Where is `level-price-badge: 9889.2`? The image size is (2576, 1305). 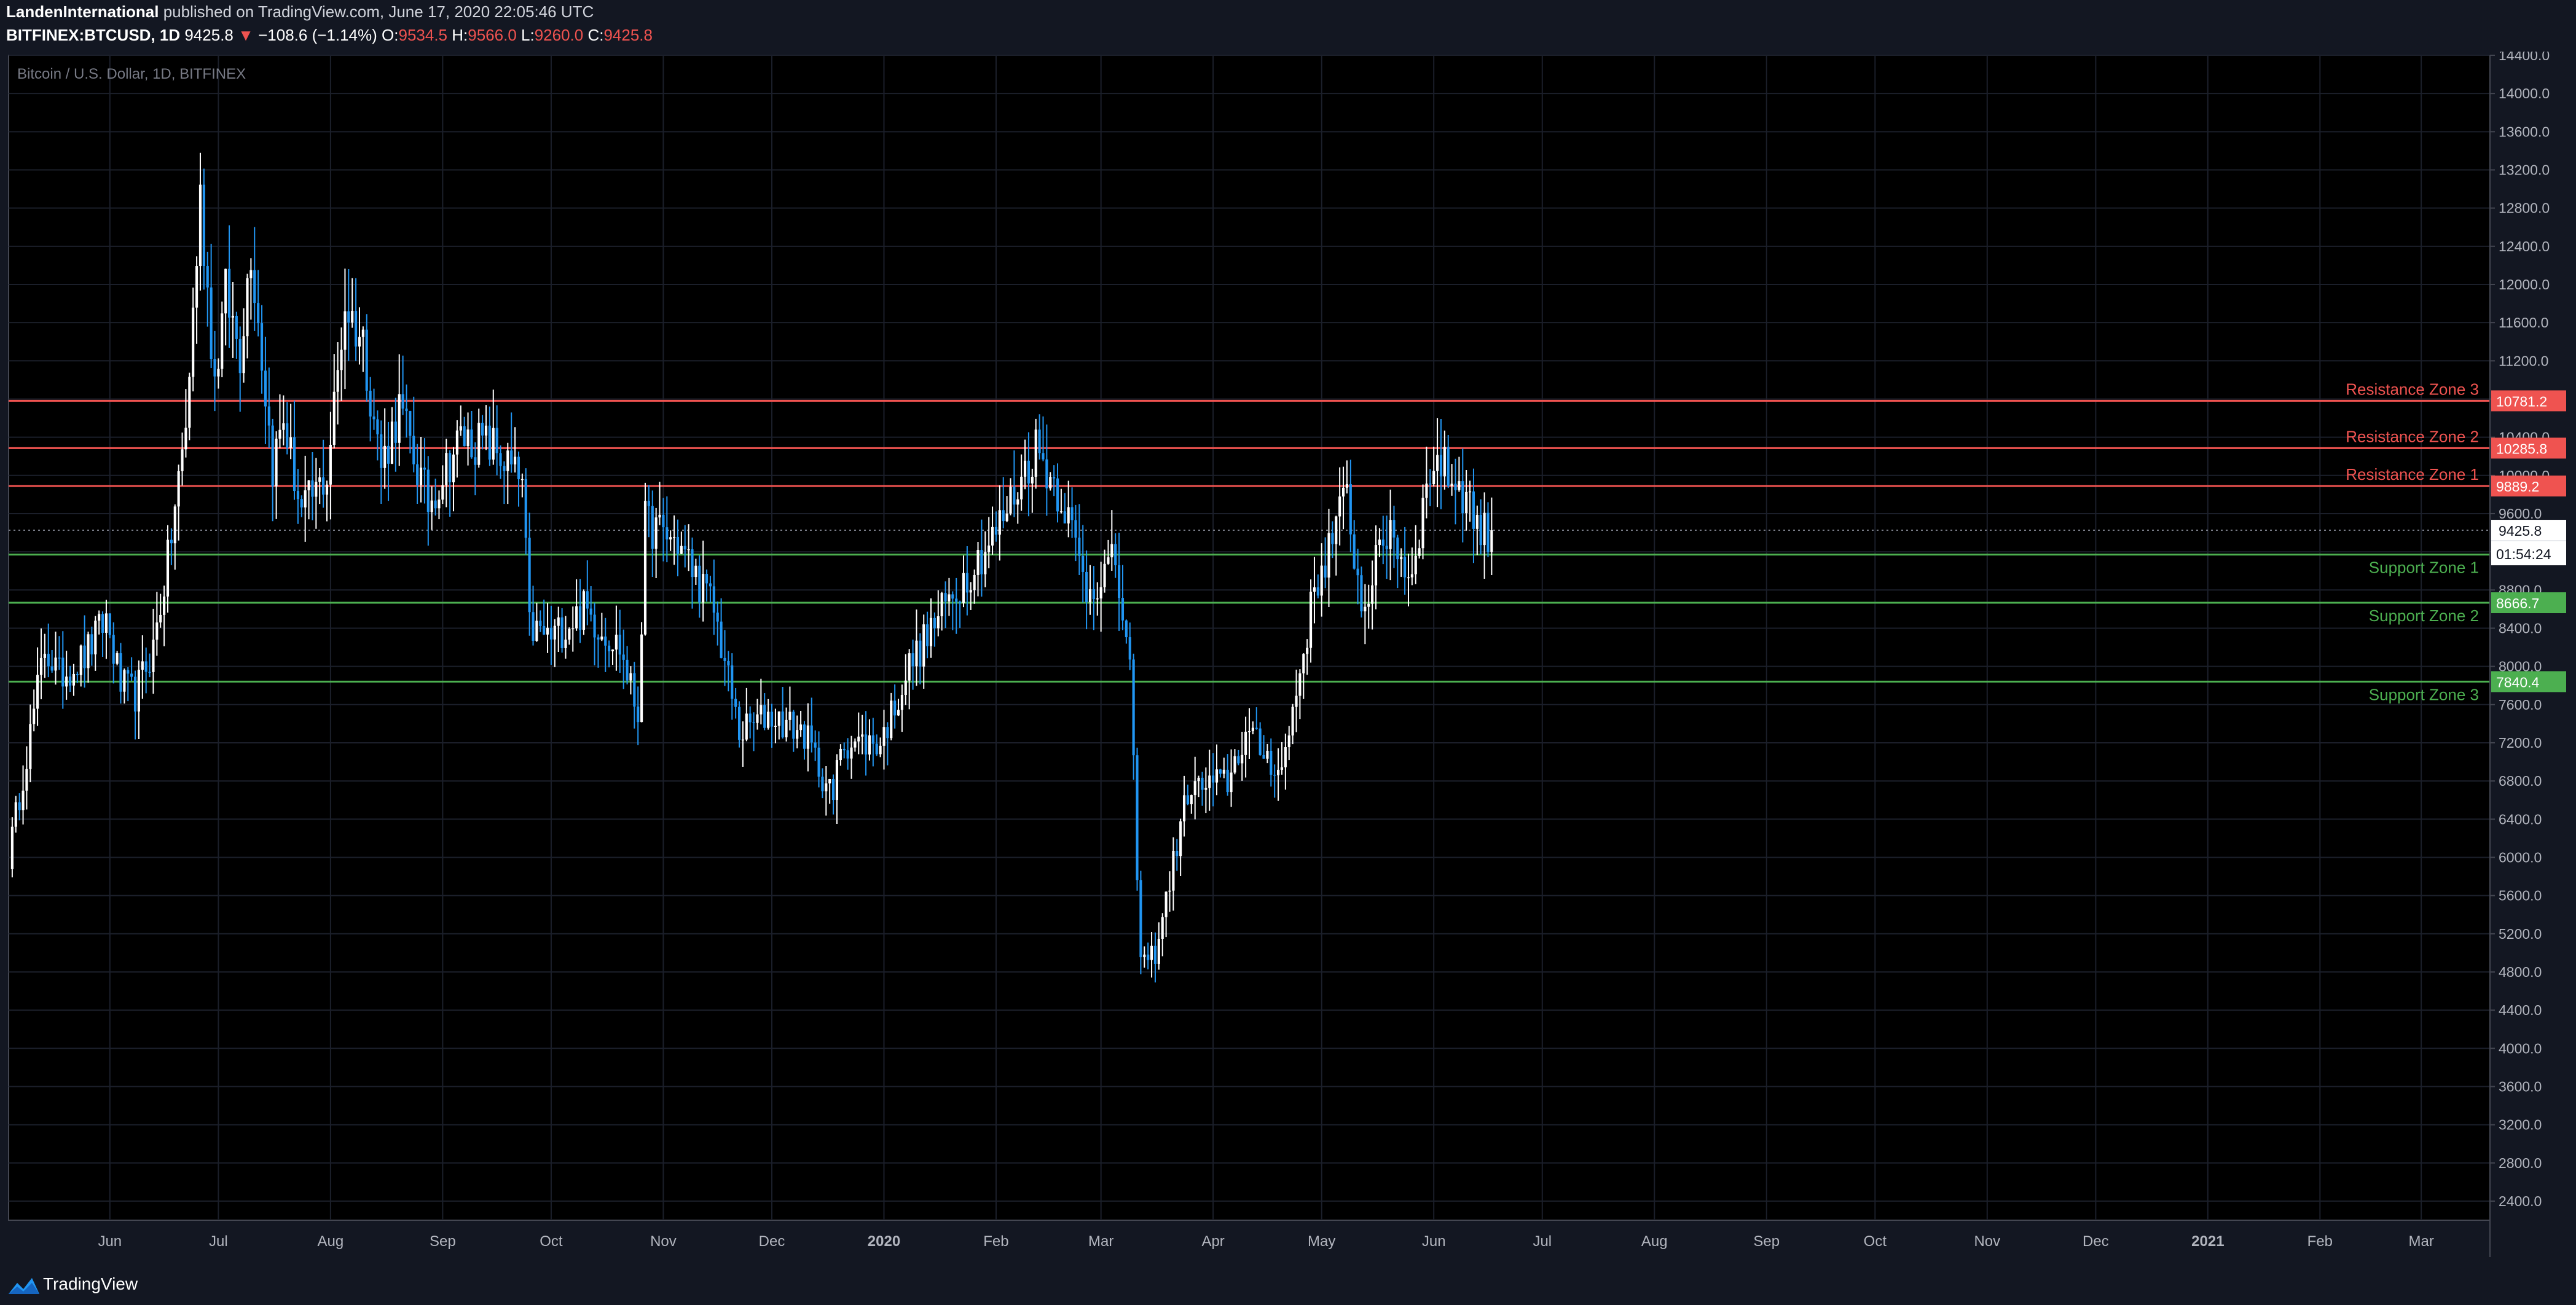
level-price-badge: 9889.2 is located at coordinates (2528, 486).